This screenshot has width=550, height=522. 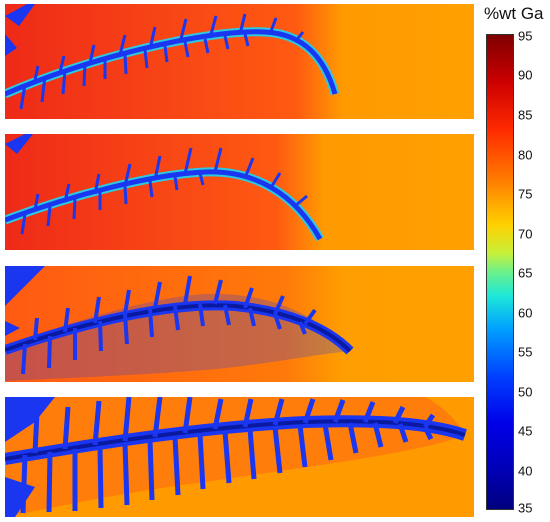 What do you see at coordinates (500, 272) in the screenshot?
I see `colorbar` at bounding box center [500, 272].